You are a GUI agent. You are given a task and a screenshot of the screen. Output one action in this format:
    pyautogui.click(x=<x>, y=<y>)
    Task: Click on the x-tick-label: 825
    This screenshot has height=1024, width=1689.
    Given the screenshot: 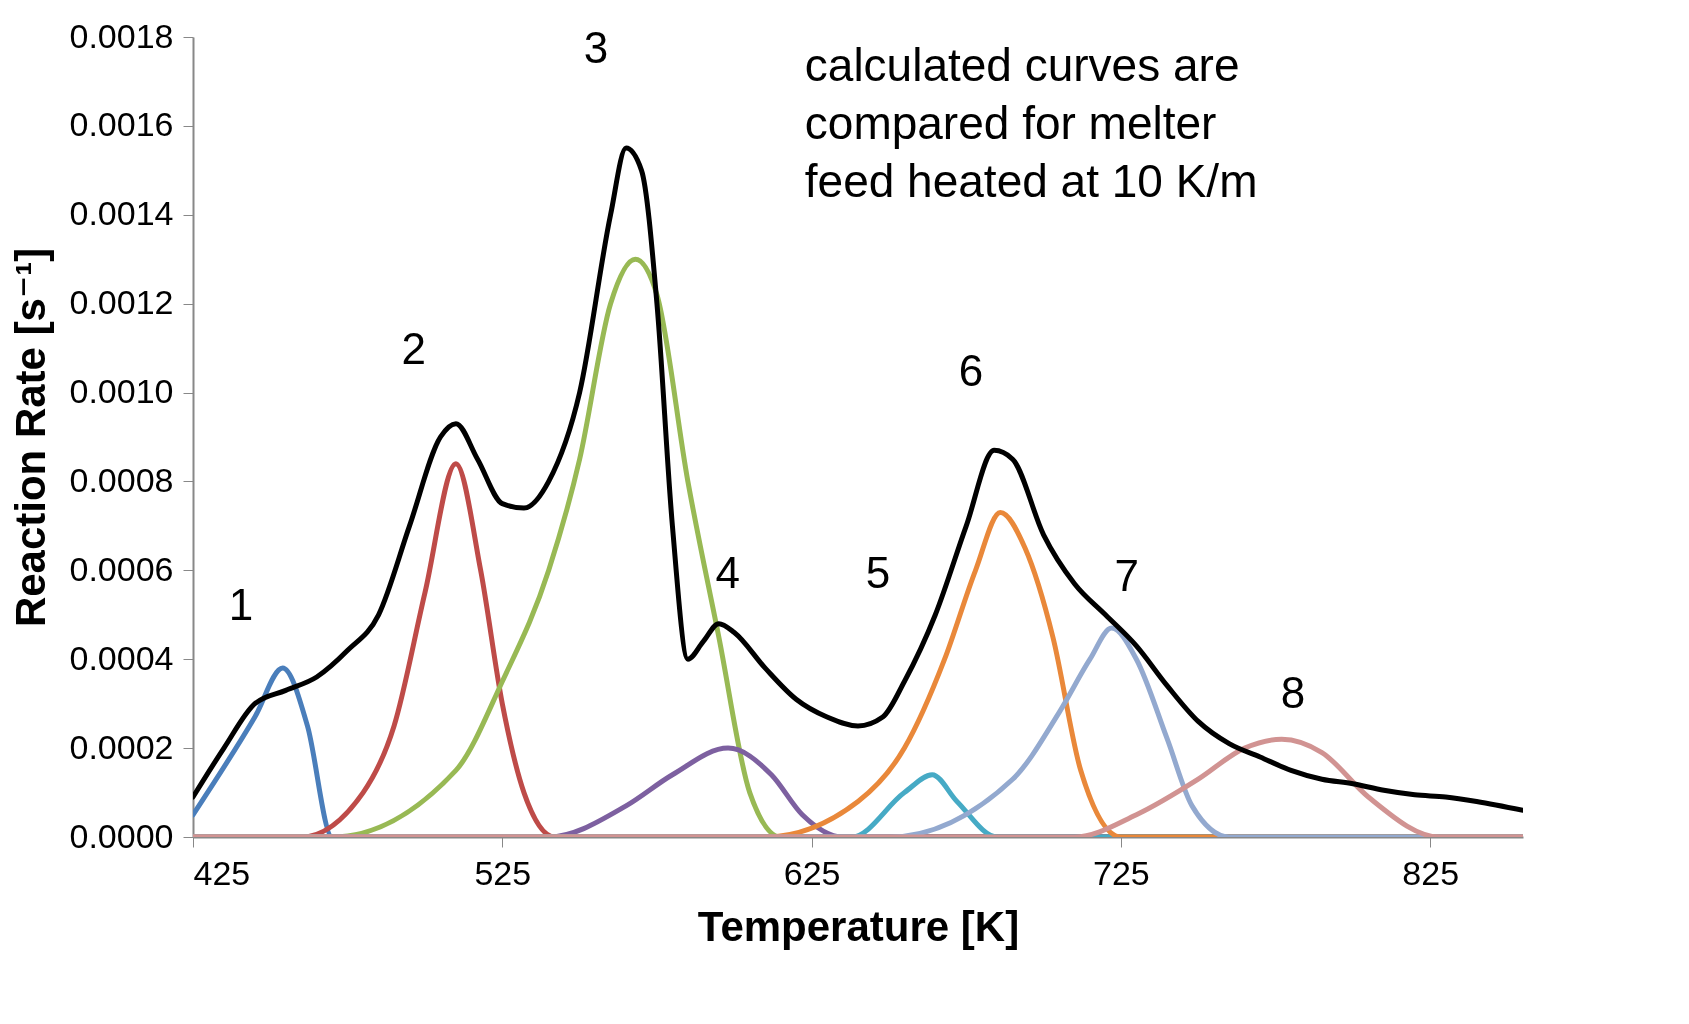 What is the action you would take?
    pyautogui.click(x=1431, y=872)
    